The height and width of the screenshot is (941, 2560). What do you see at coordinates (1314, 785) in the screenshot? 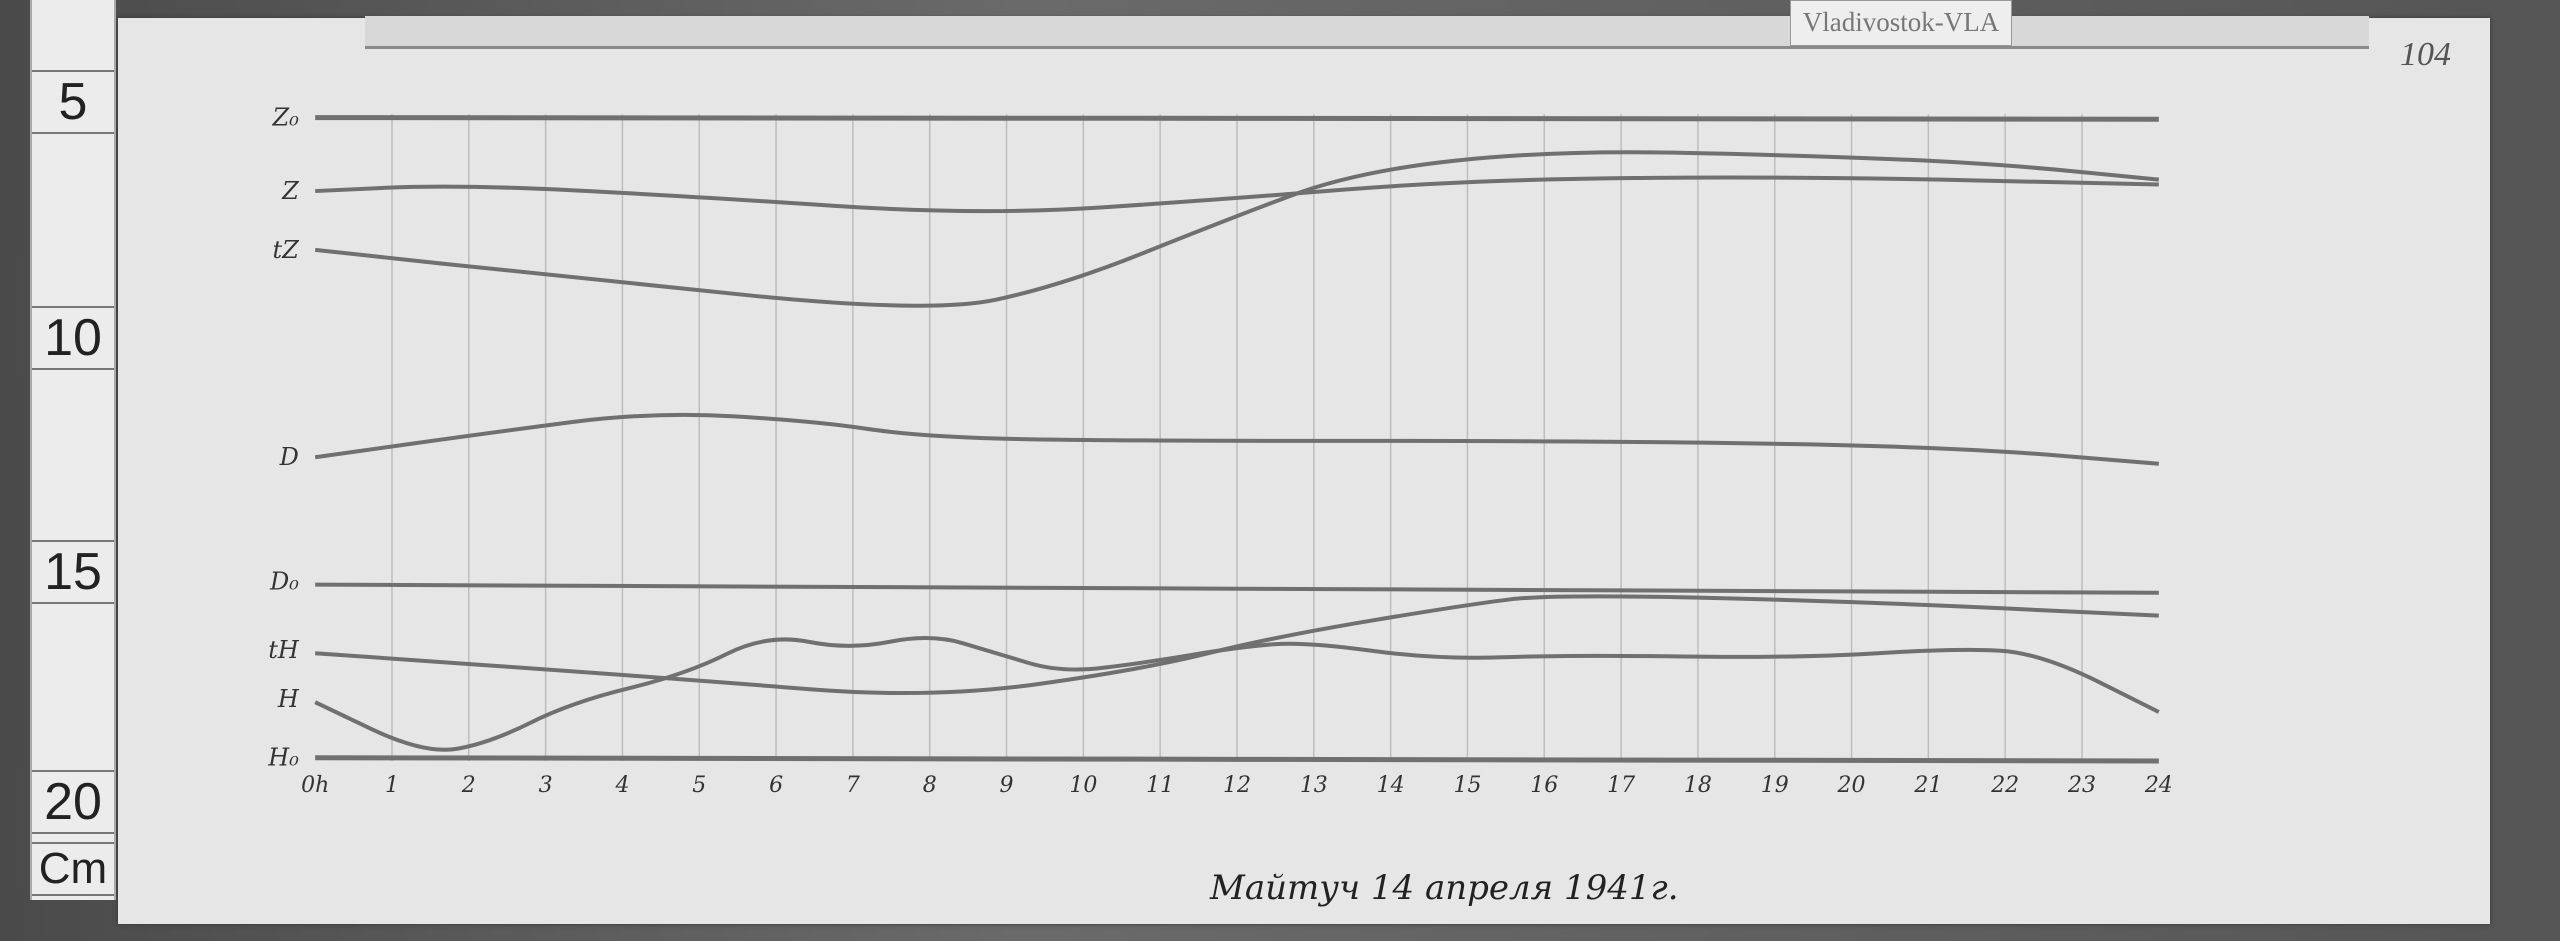
I see `x-tick-label: 13` at bounding box center [1314, 785].